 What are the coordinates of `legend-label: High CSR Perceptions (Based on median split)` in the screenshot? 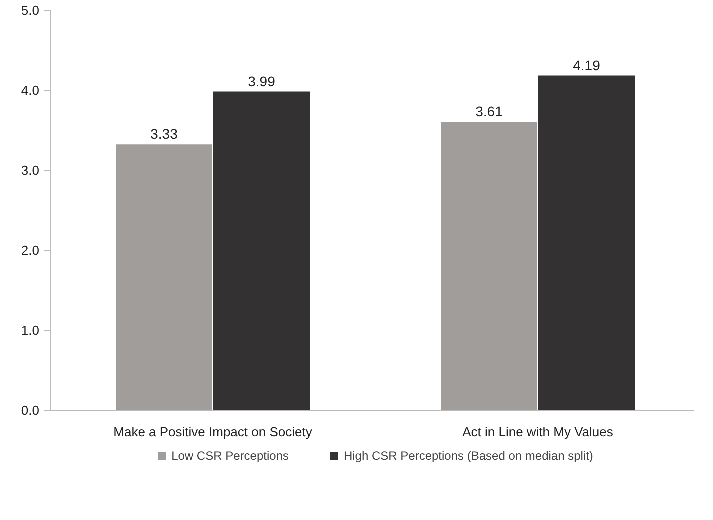 It's located at (469, 456).